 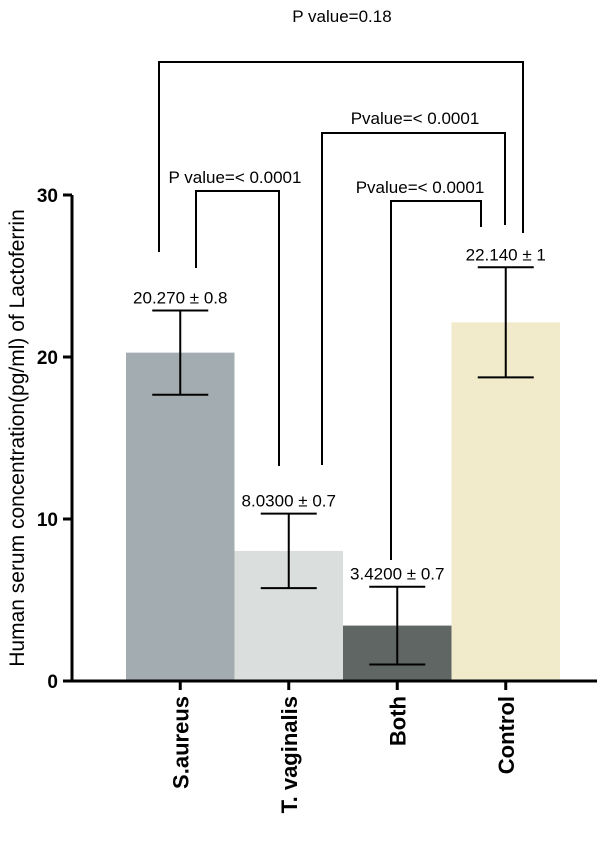 What do you see at coordinates (237, 328) in the screenshot?
I see `bracket-line-saureus-tvaginalis` at bounding box center [237, 328].